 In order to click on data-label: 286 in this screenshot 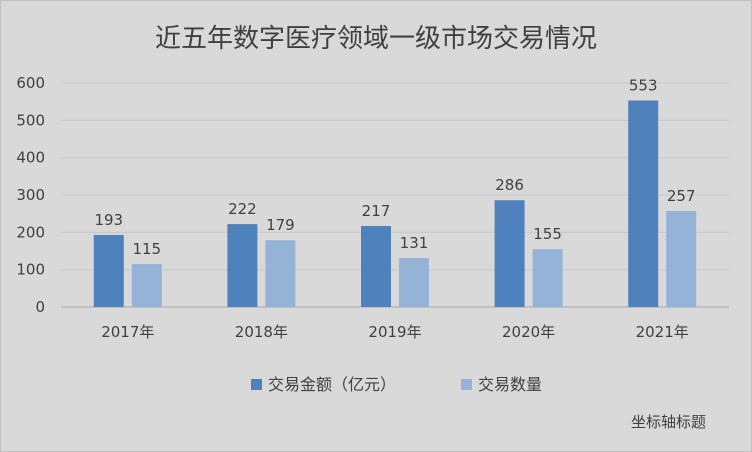, I will do `click(509, 185)`.